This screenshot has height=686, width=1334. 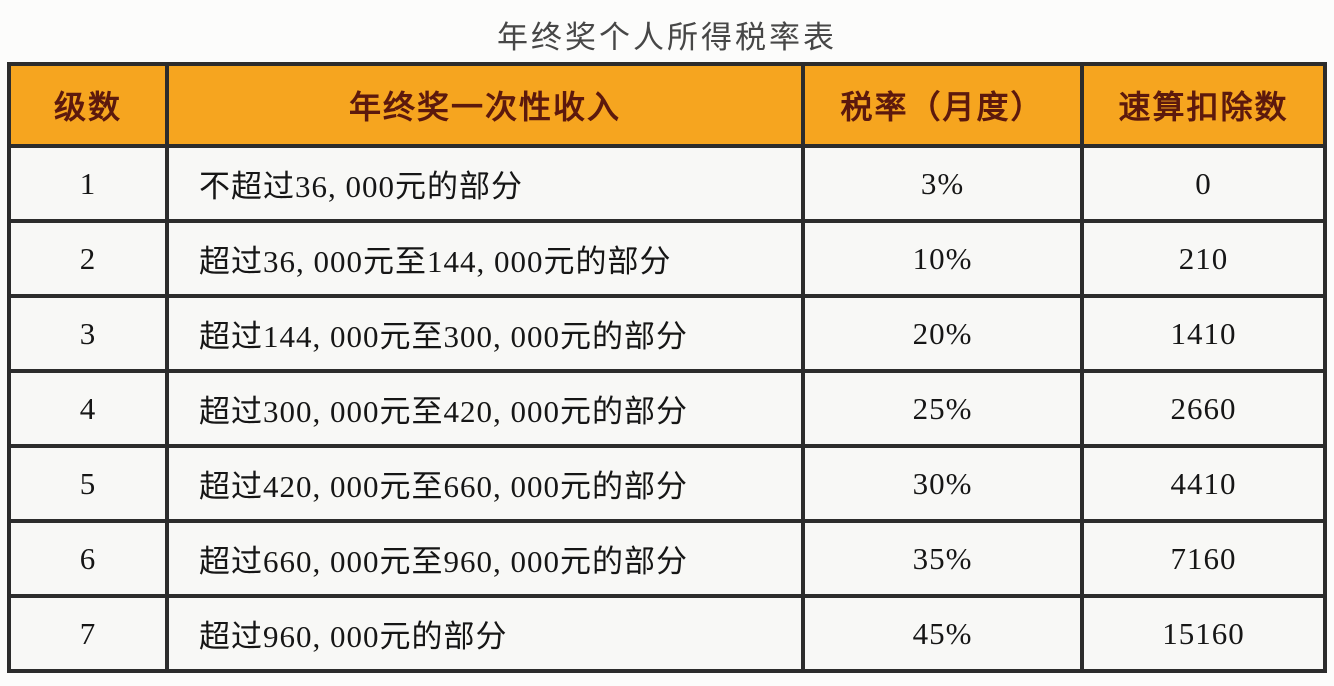 What do you see at coordinates (942, 633) in the screenshot?
I see `cell-rate: 45%` at bounding box center [942, 633].